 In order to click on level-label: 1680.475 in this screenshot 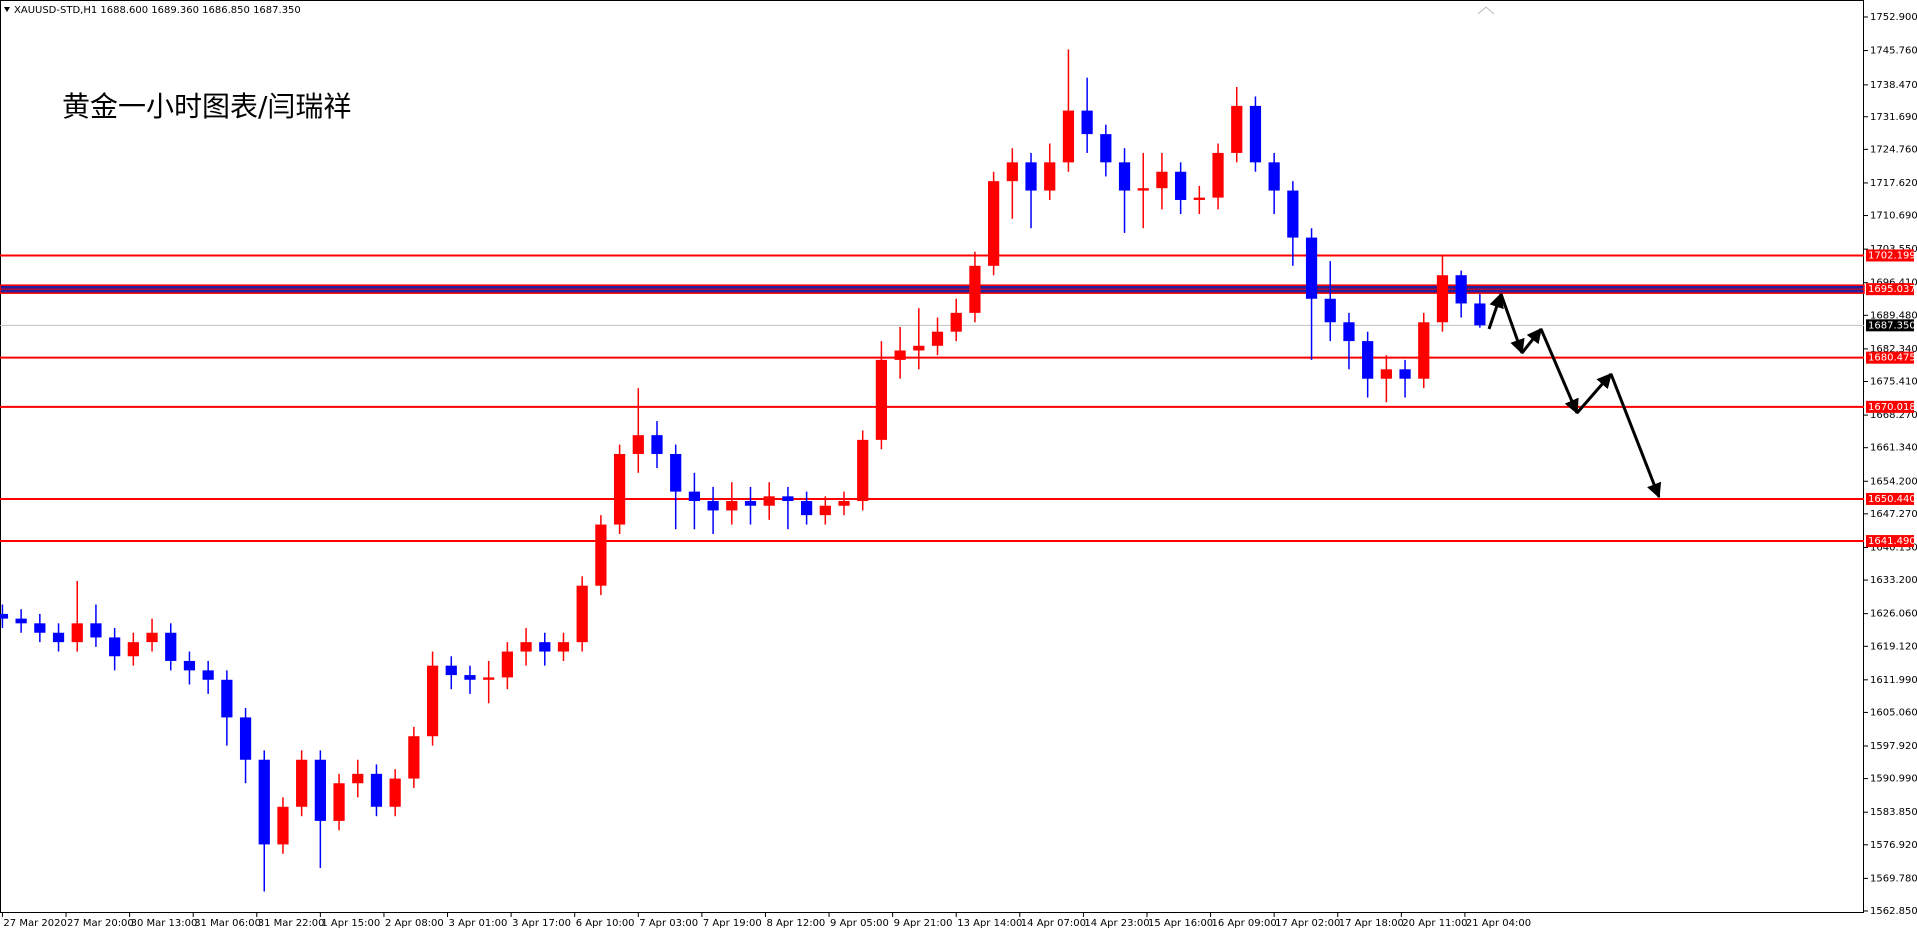, I will do `click(1892, 358)`.